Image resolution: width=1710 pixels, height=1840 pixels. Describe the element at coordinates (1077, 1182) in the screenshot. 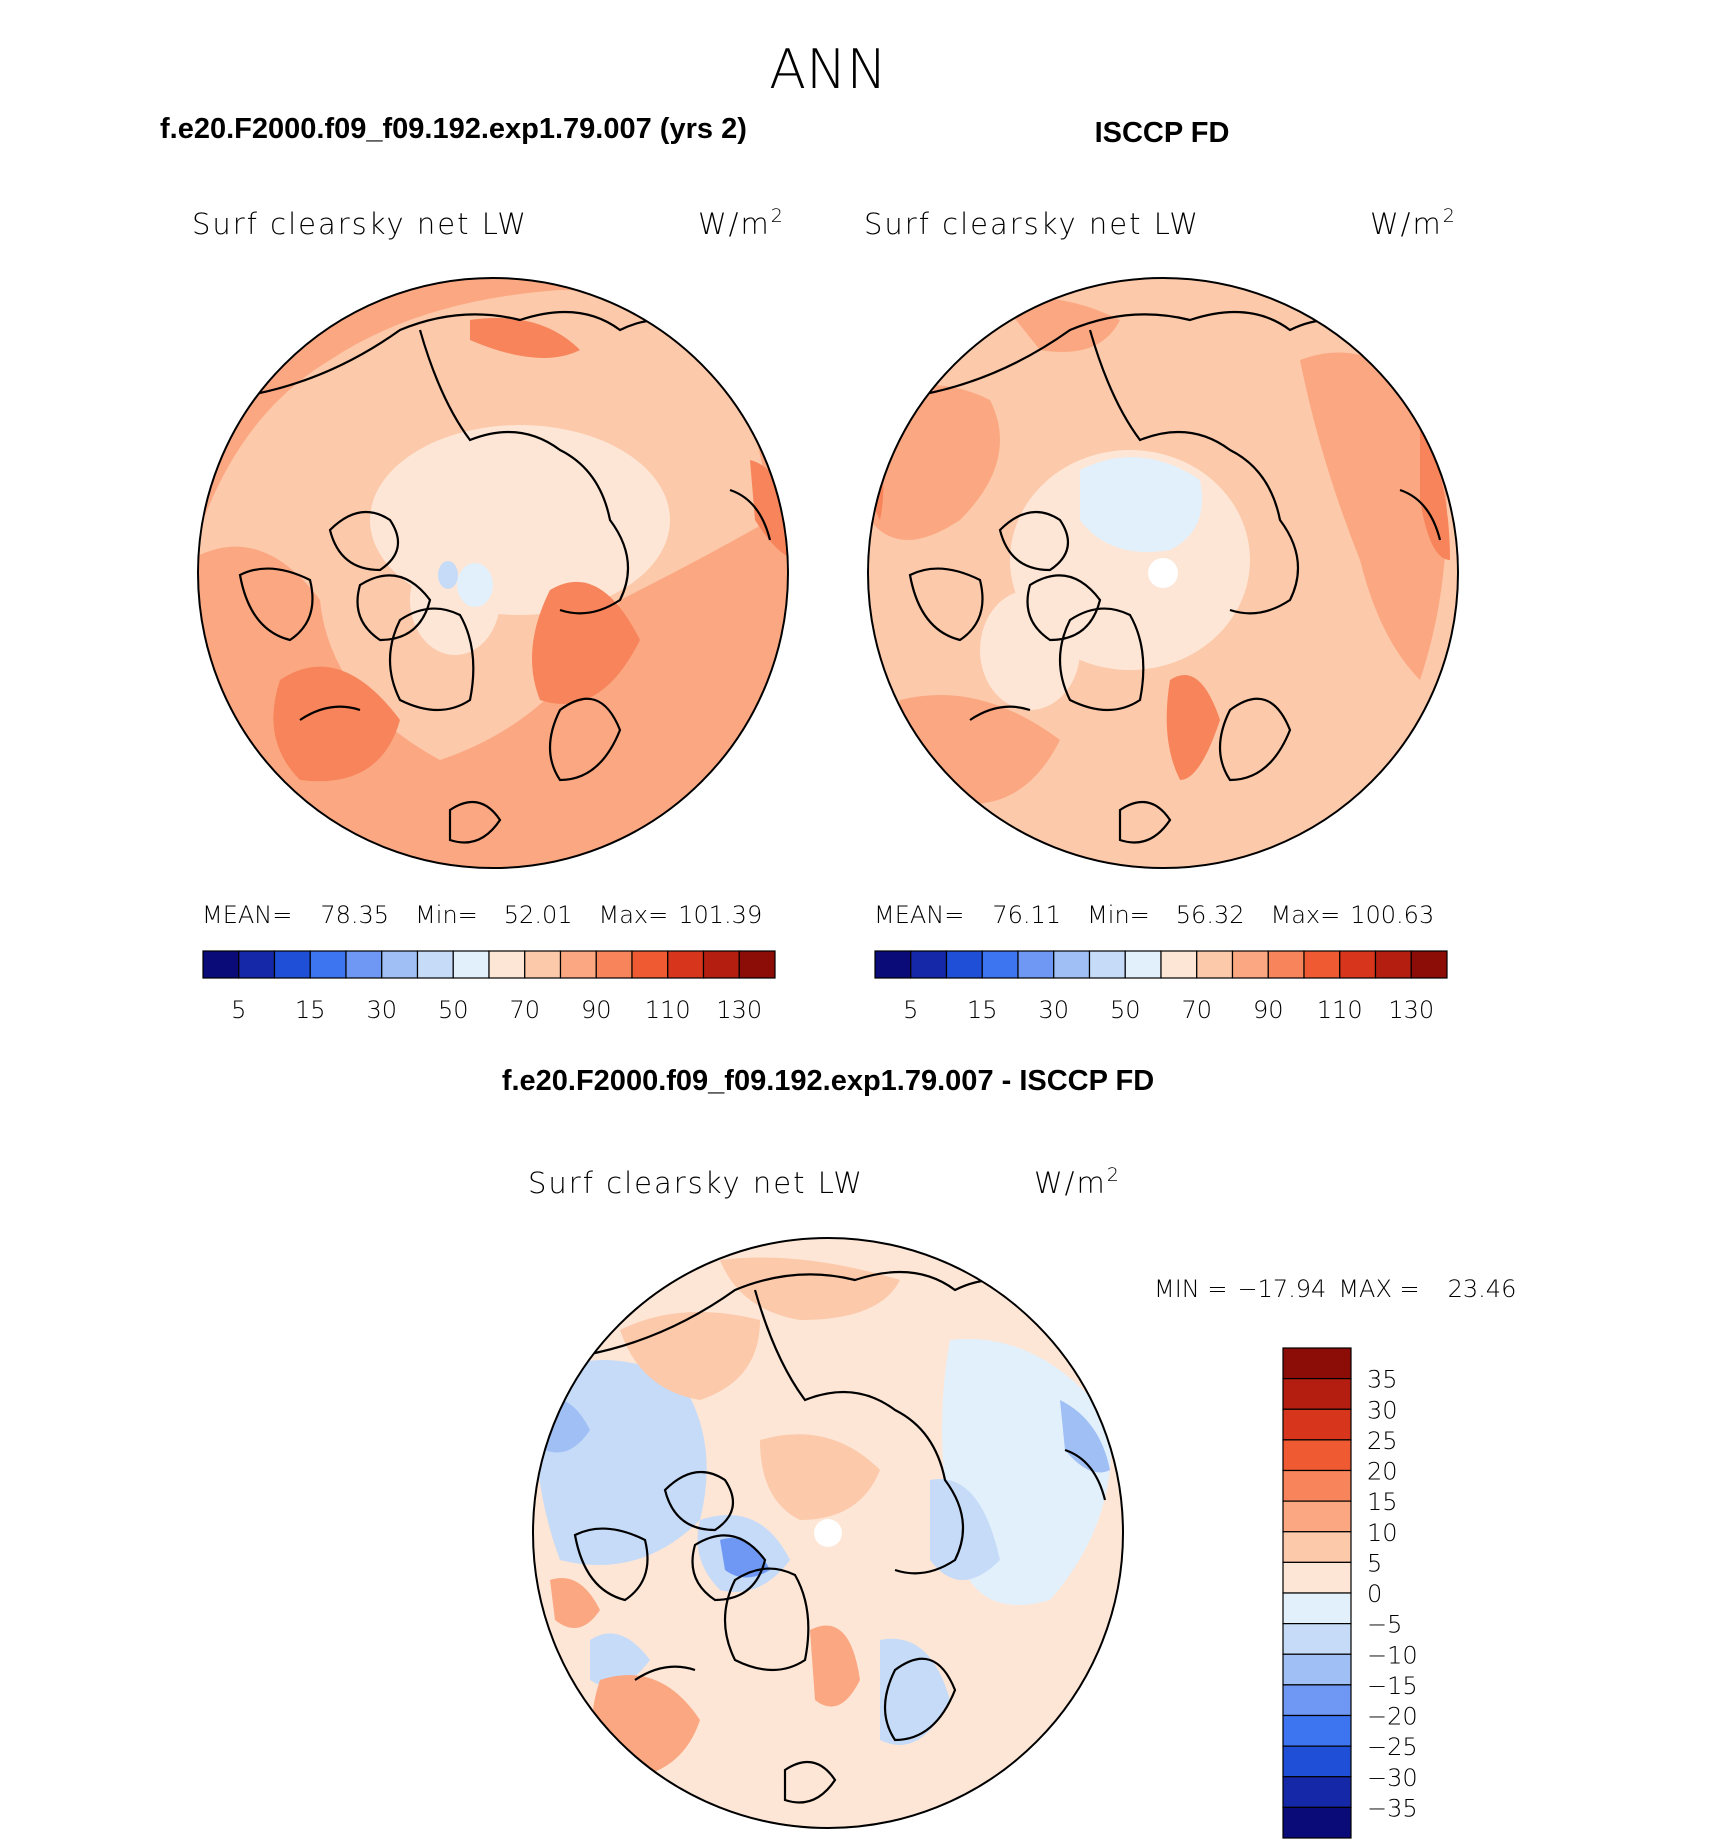

I see `panel-diff-units: W/m2` at that location.